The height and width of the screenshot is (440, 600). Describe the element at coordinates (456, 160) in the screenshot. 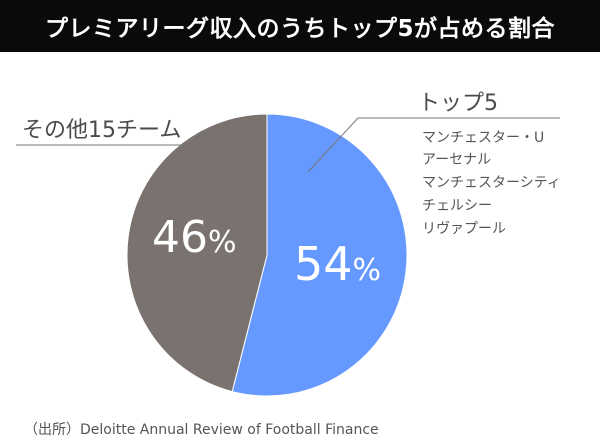

I see `top5-member: アーセナル` at that location.